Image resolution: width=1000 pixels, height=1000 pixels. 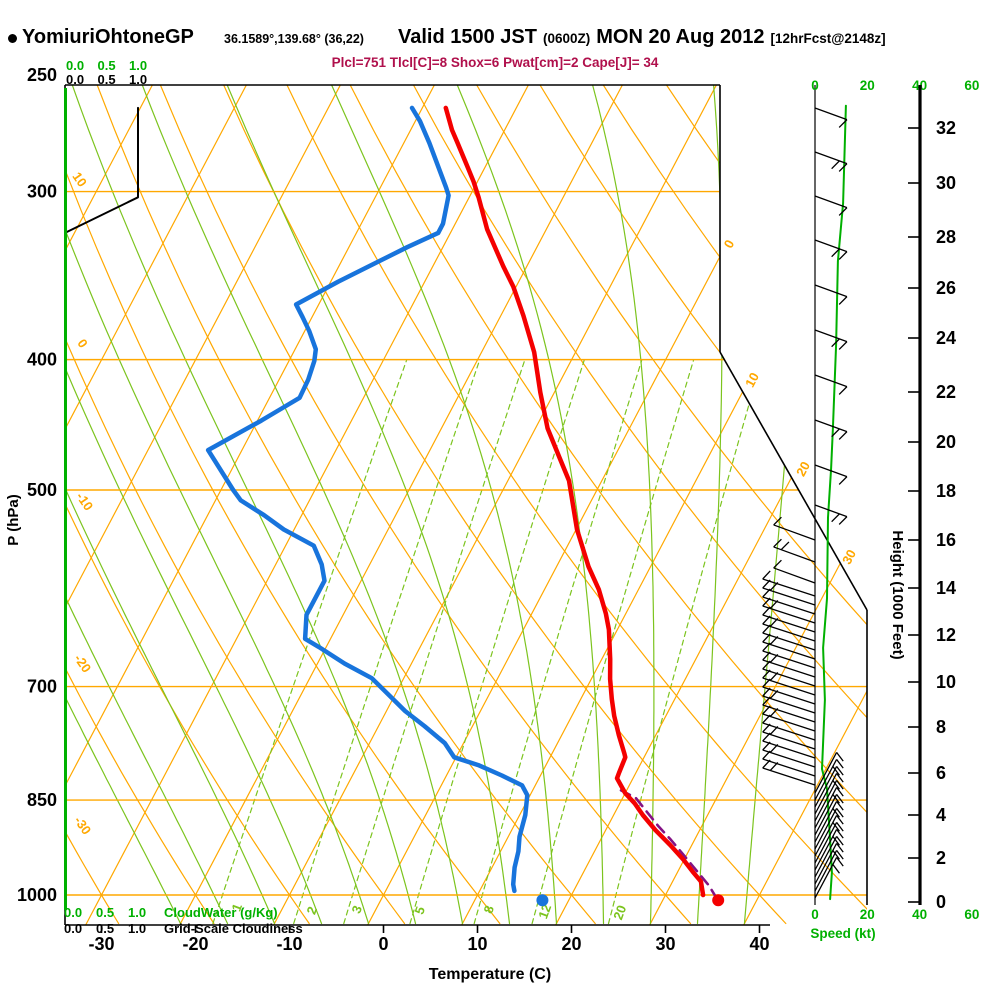 I want to click on svg-text: 850, so click(x=42, y=800).